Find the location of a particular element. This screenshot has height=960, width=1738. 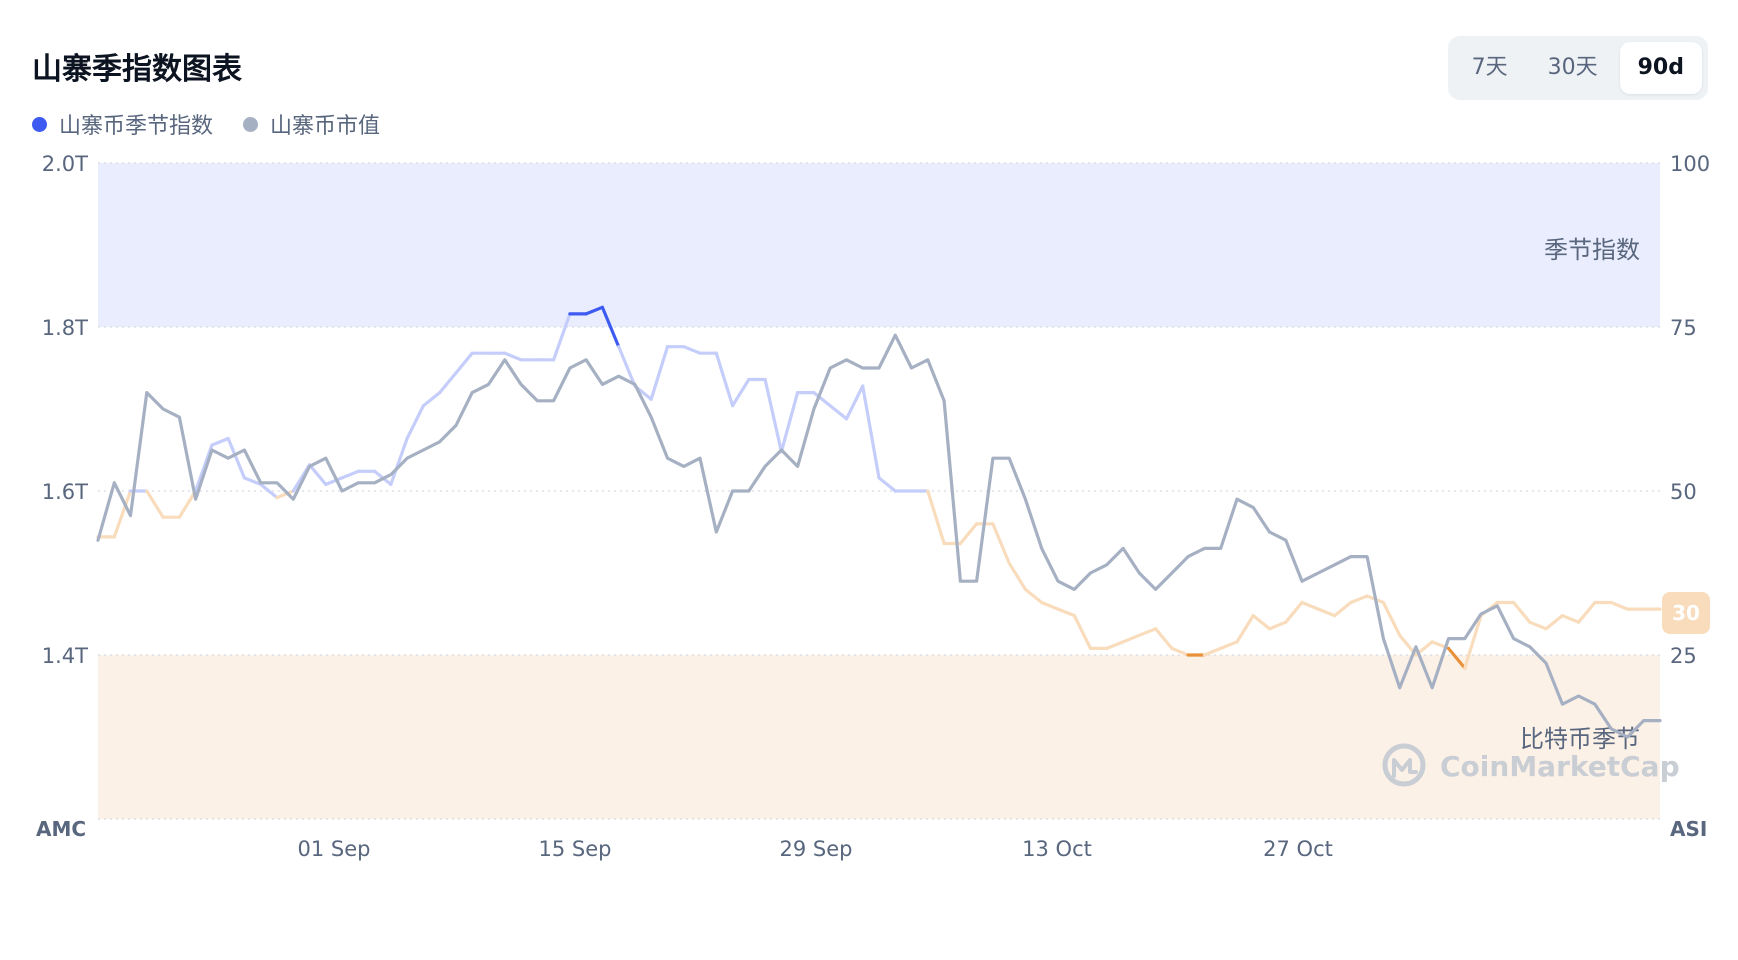

legend-item-marketcap: 山寨币市值 is located at coordinates (311, 124).